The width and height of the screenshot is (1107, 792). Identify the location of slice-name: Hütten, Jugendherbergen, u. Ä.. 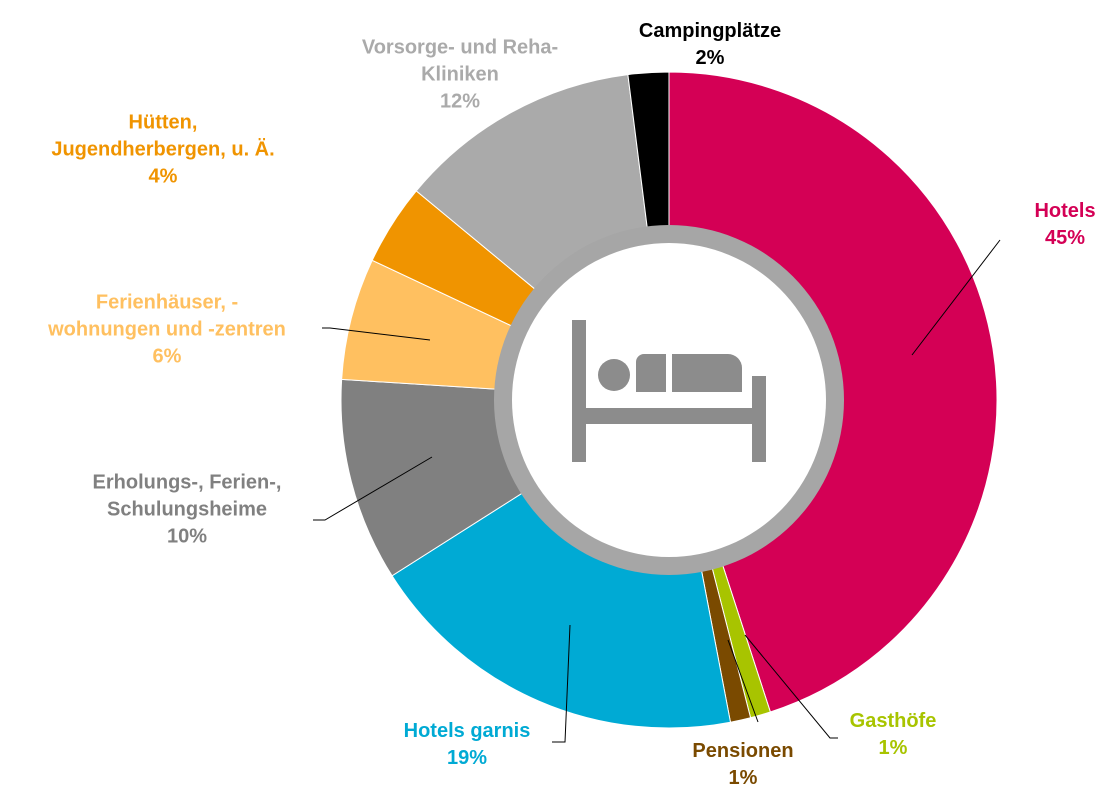
(163, 136).